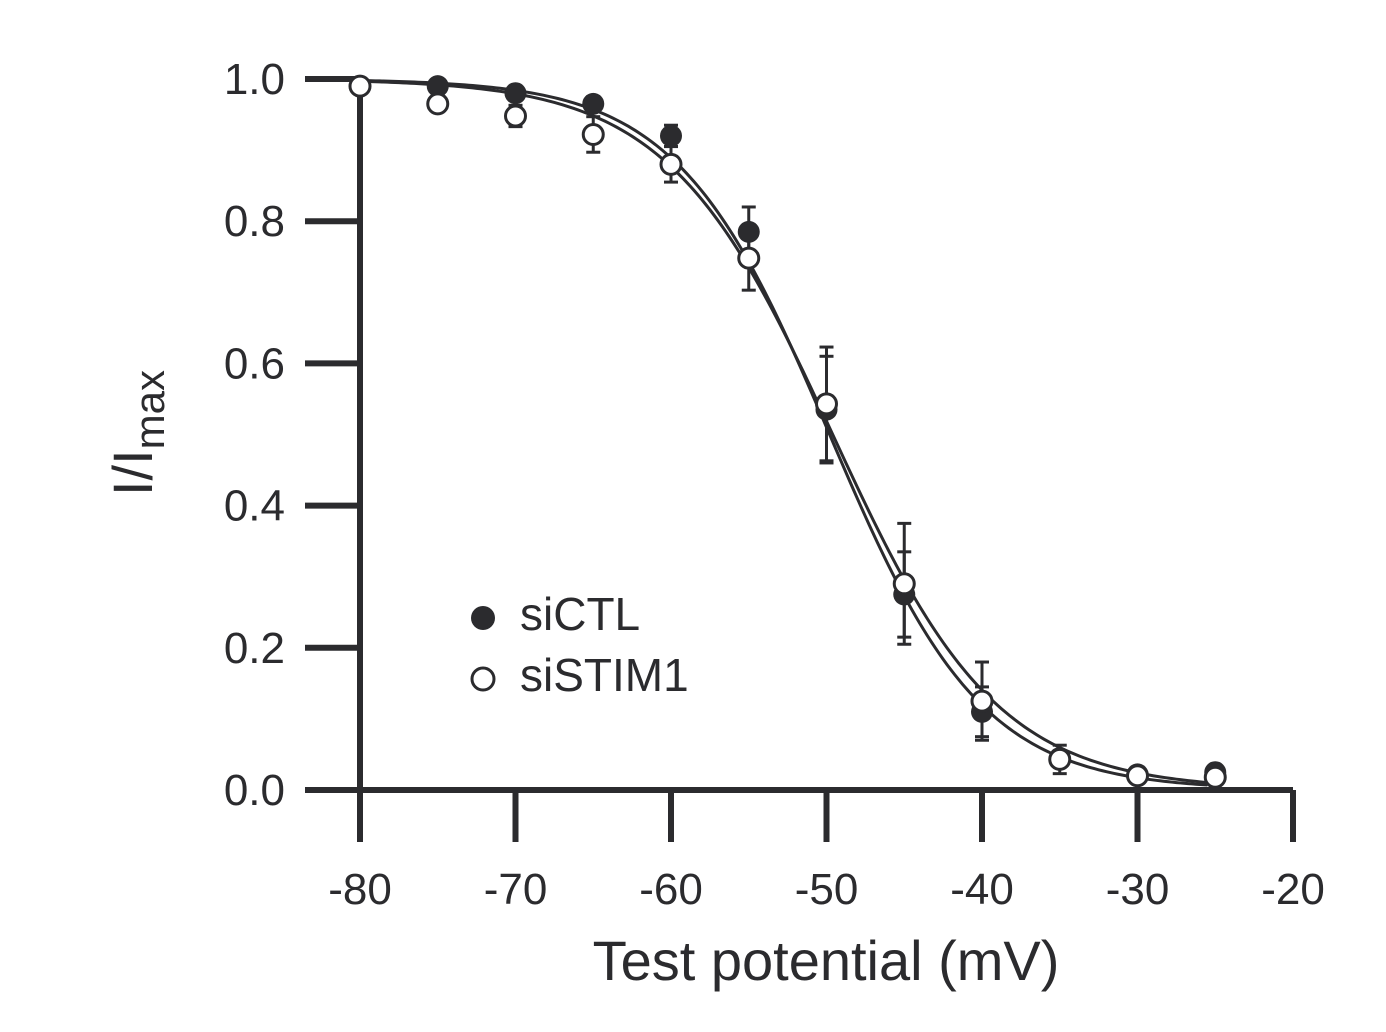 This screenshot has height=1032, width=1386. I want to click on x-tick-label: -40, so click(982, 889).